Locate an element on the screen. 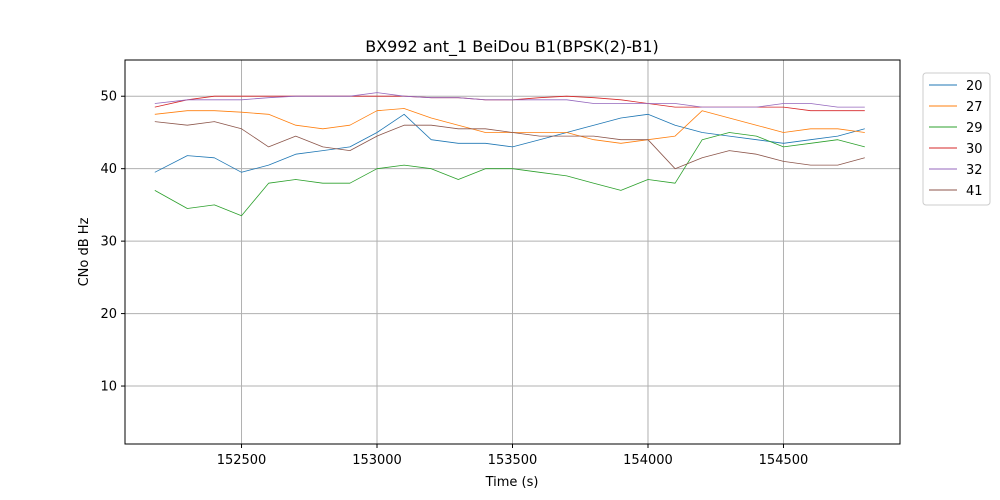  chart-title: BX992 ant_1 BeiDou B1(BPSK(2)-B1) is located at coordinates (512, 47).